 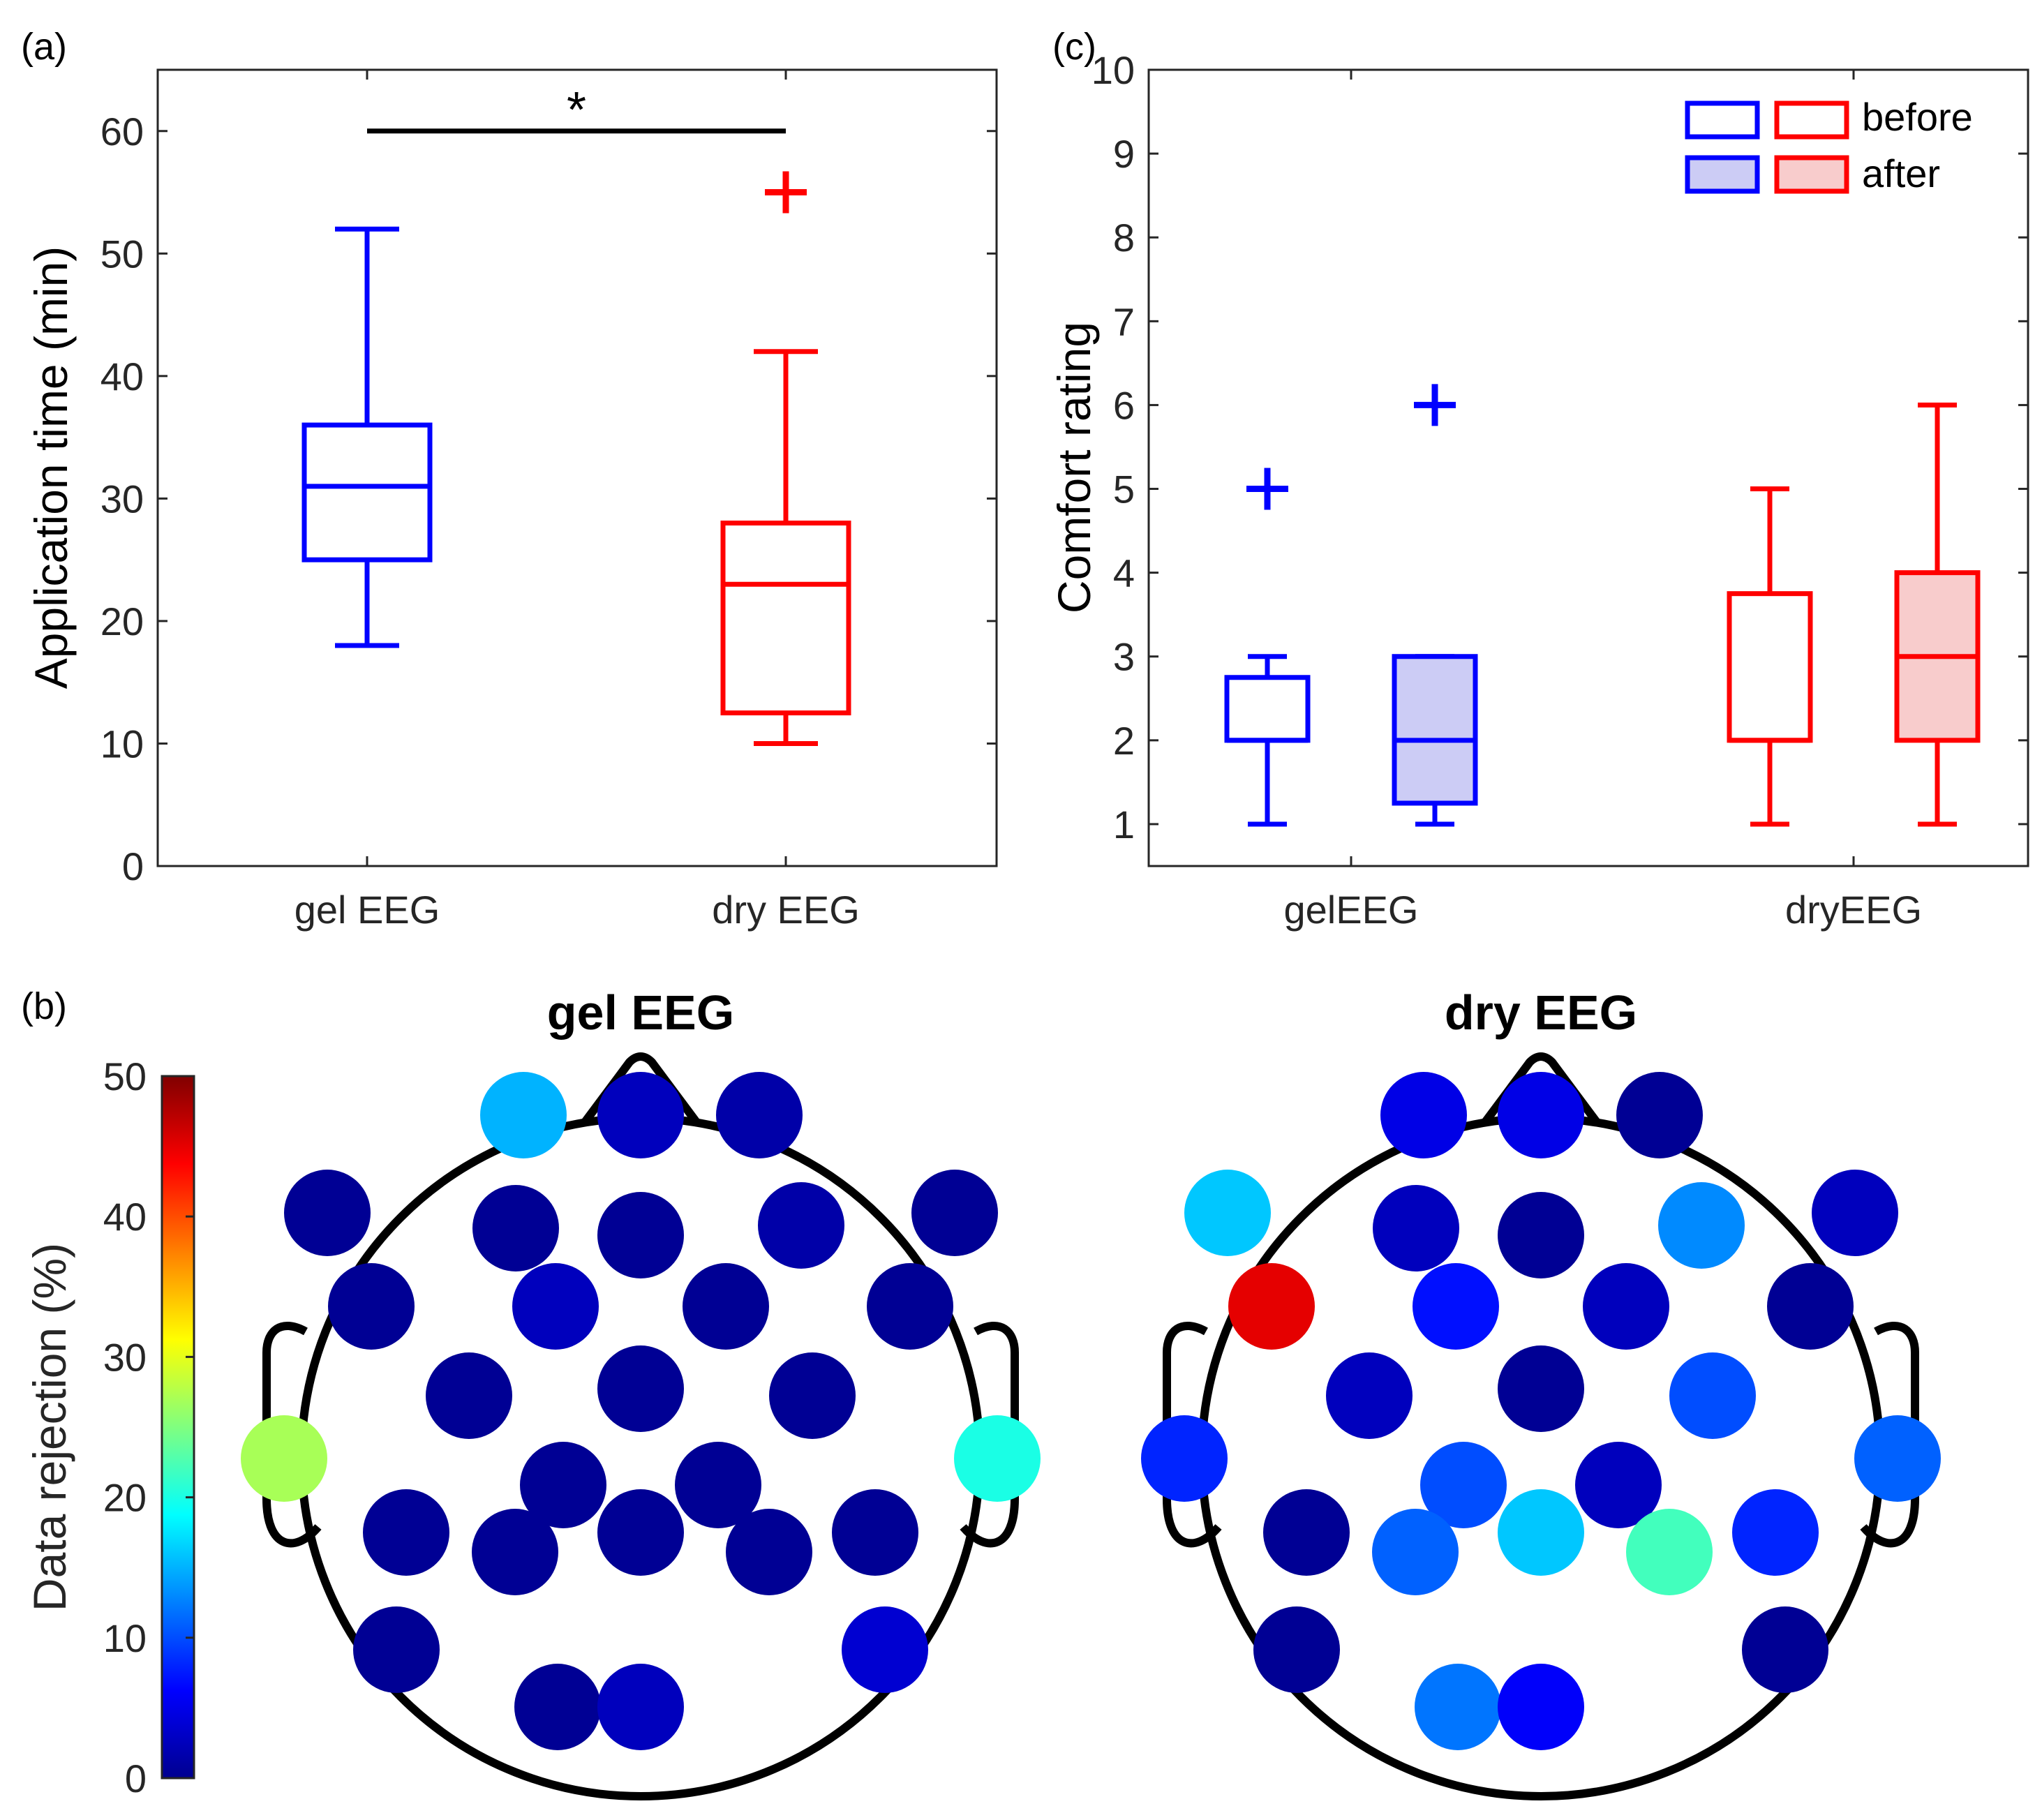 I want to click on boxes-c, so click(x=1602, y=605).